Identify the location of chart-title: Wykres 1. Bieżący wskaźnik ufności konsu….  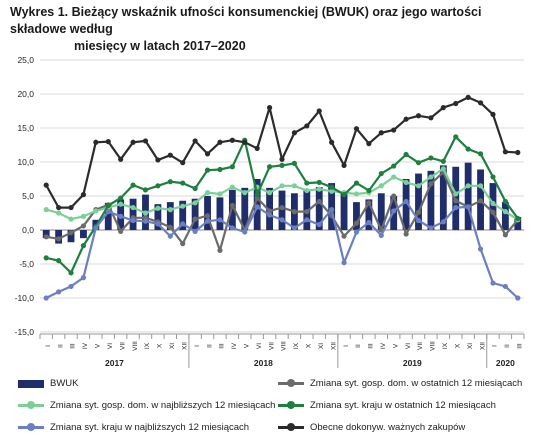
(268, 29).